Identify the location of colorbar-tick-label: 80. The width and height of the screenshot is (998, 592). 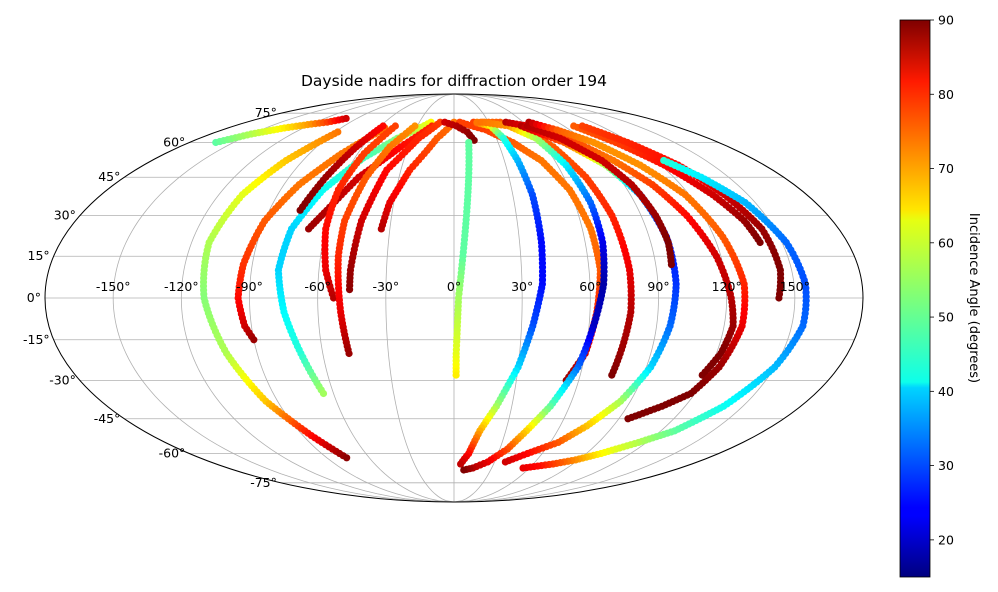
(946, 94).